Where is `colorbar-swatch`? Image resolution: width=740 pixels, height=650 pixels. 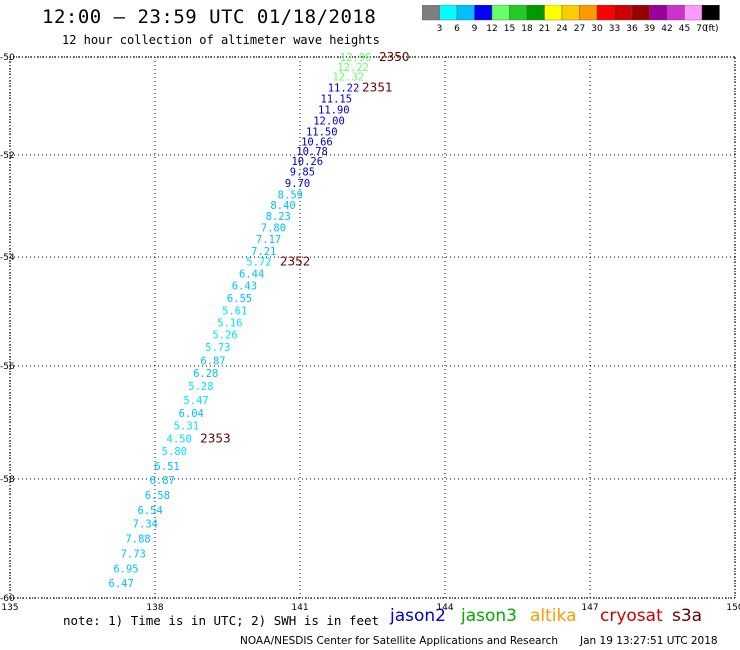 colorbar-swatch is located at coordinates (710, 13).